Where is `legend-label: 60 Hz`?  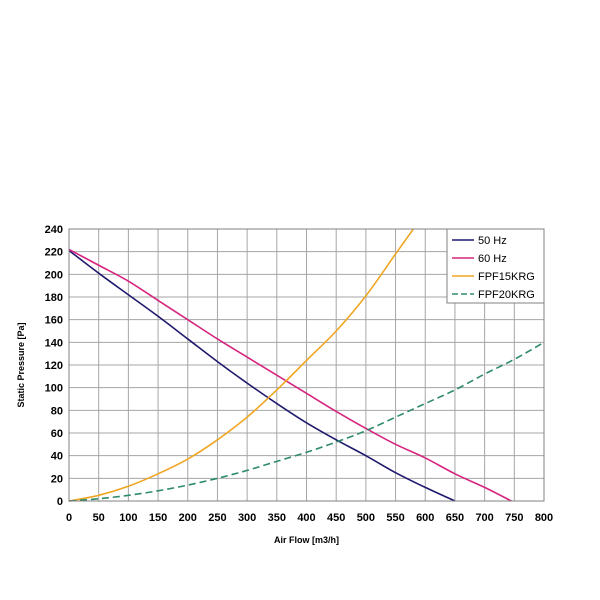 legend-label: 60 Hz is located at coordinates (492, 259).